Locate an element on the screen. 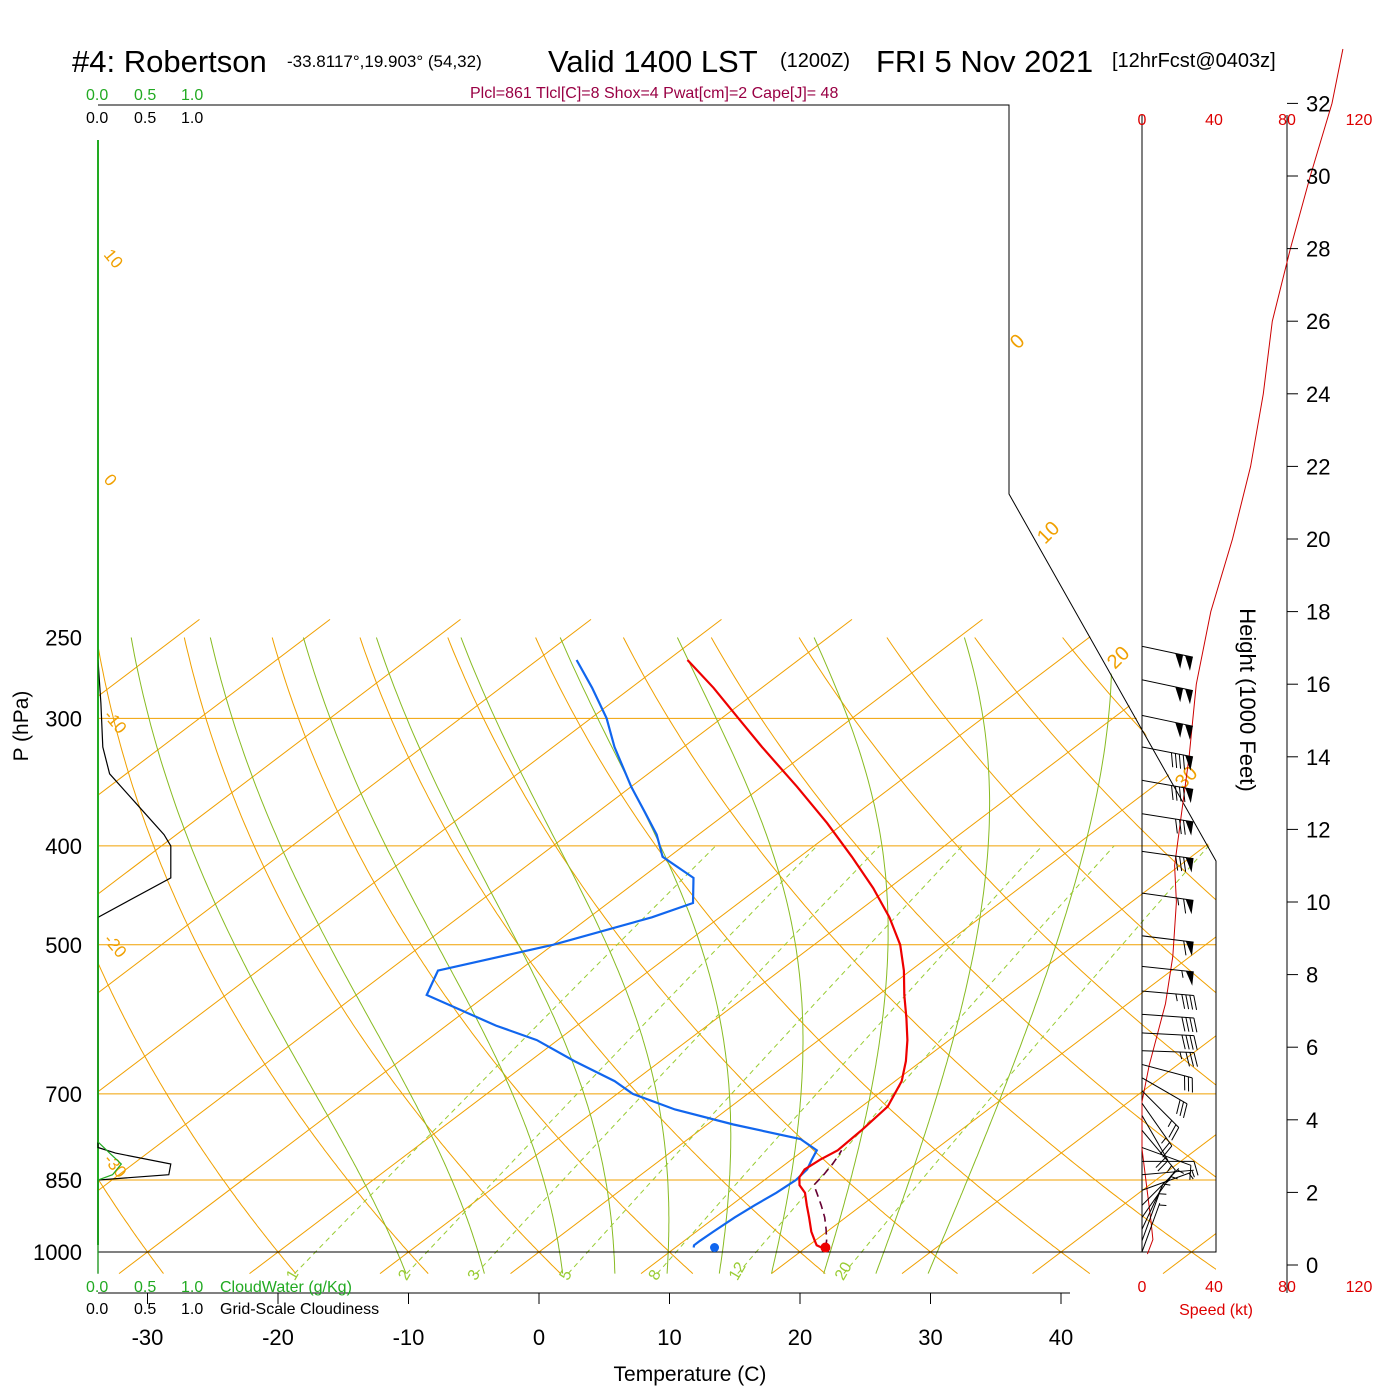  mixing-ratio-label: 12 is located at coordinates (738, 1271).